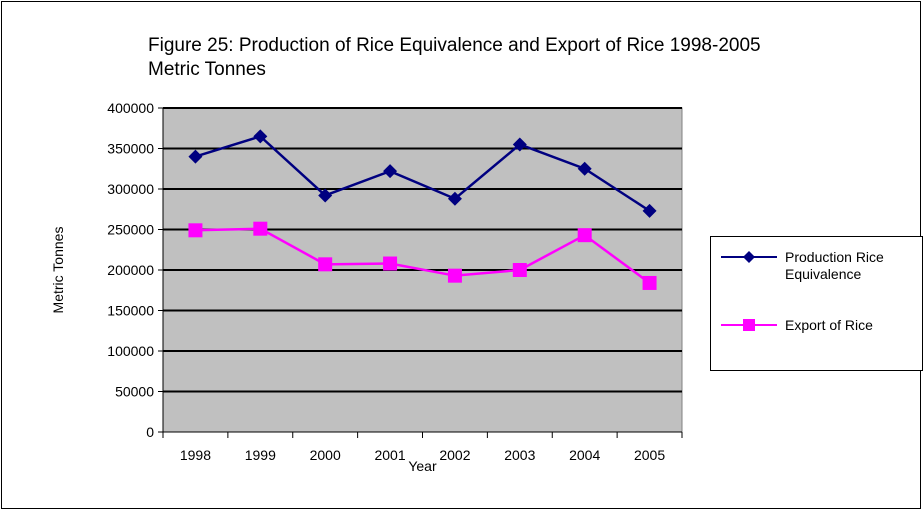 The height and width of the screenshot is (512, 924). What do you see at coordinates (130, 108) in the screenshot?
I see `y-tick-label: 400000` at bounding box center [130, 108].